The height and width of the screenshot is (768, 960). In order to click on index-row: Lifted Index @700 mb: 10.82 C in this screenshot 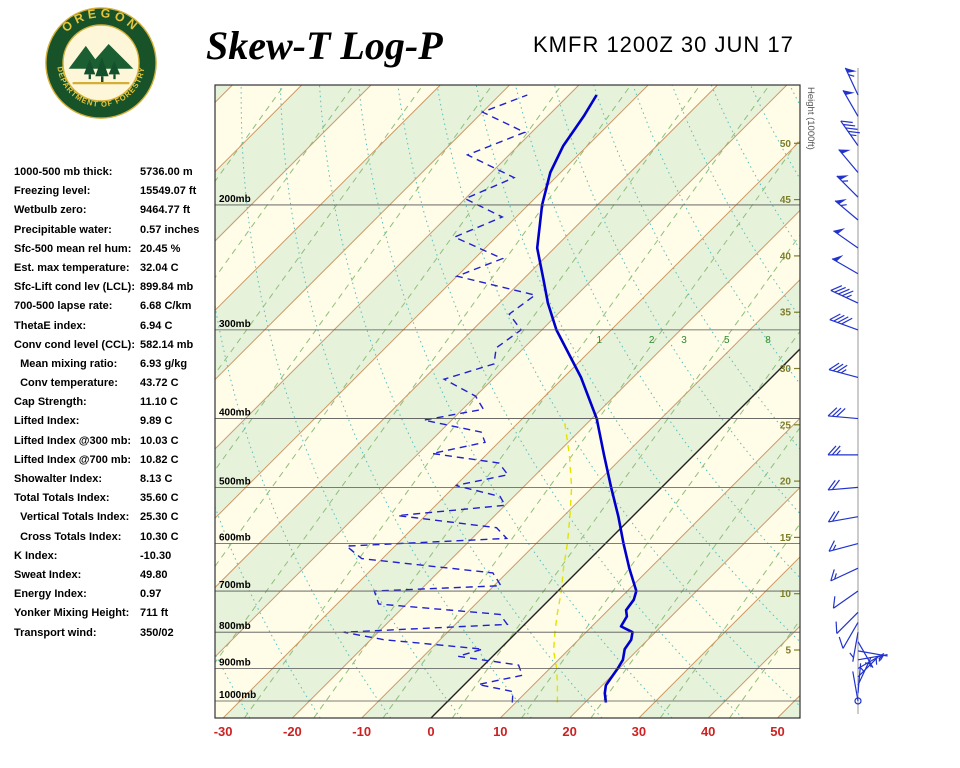, I will do `click(119, 463)`.